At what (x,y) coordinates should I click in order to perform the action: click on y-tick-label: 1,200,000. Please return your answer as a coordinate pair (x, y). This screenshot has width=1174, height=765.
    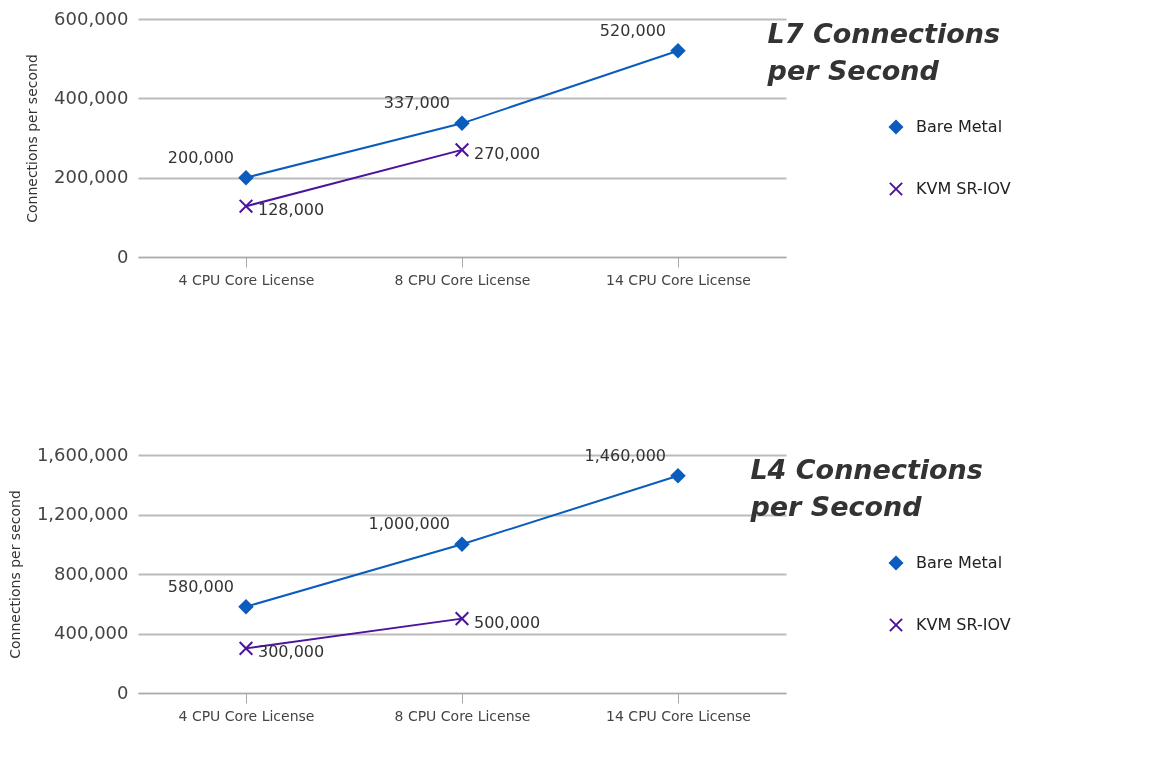
    Looking at the image, I should click on (82, 513).